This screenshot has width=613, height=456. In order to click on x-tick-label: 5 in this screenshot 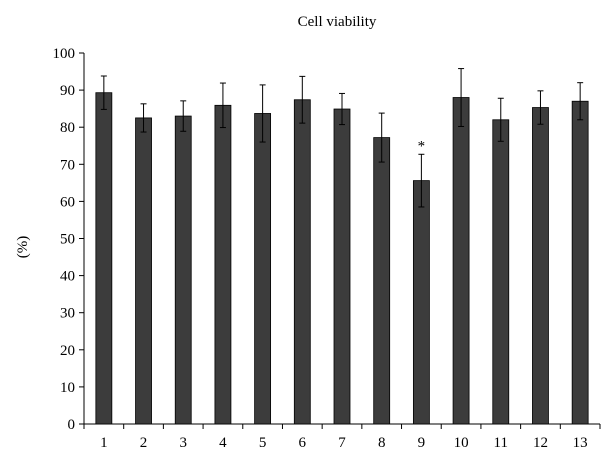, I will do `click(263, 443)`.